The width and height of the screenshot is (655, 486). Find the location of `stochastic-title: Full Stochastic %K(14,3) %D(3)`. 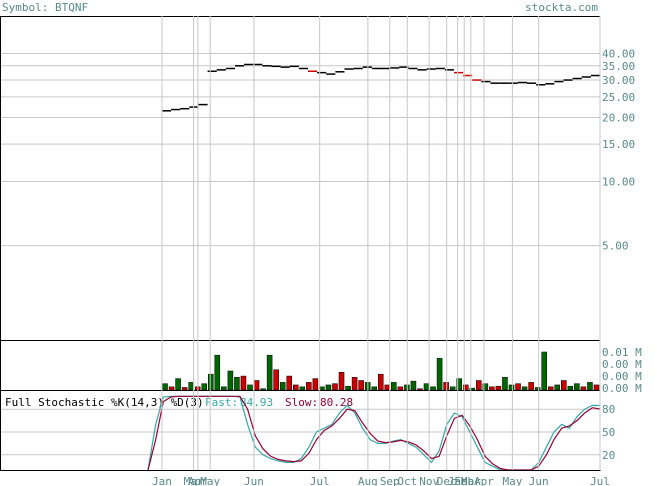

stochastic-title: Full Stochastic %K(14,3) %D(3) is located at coordinates (104, 402).